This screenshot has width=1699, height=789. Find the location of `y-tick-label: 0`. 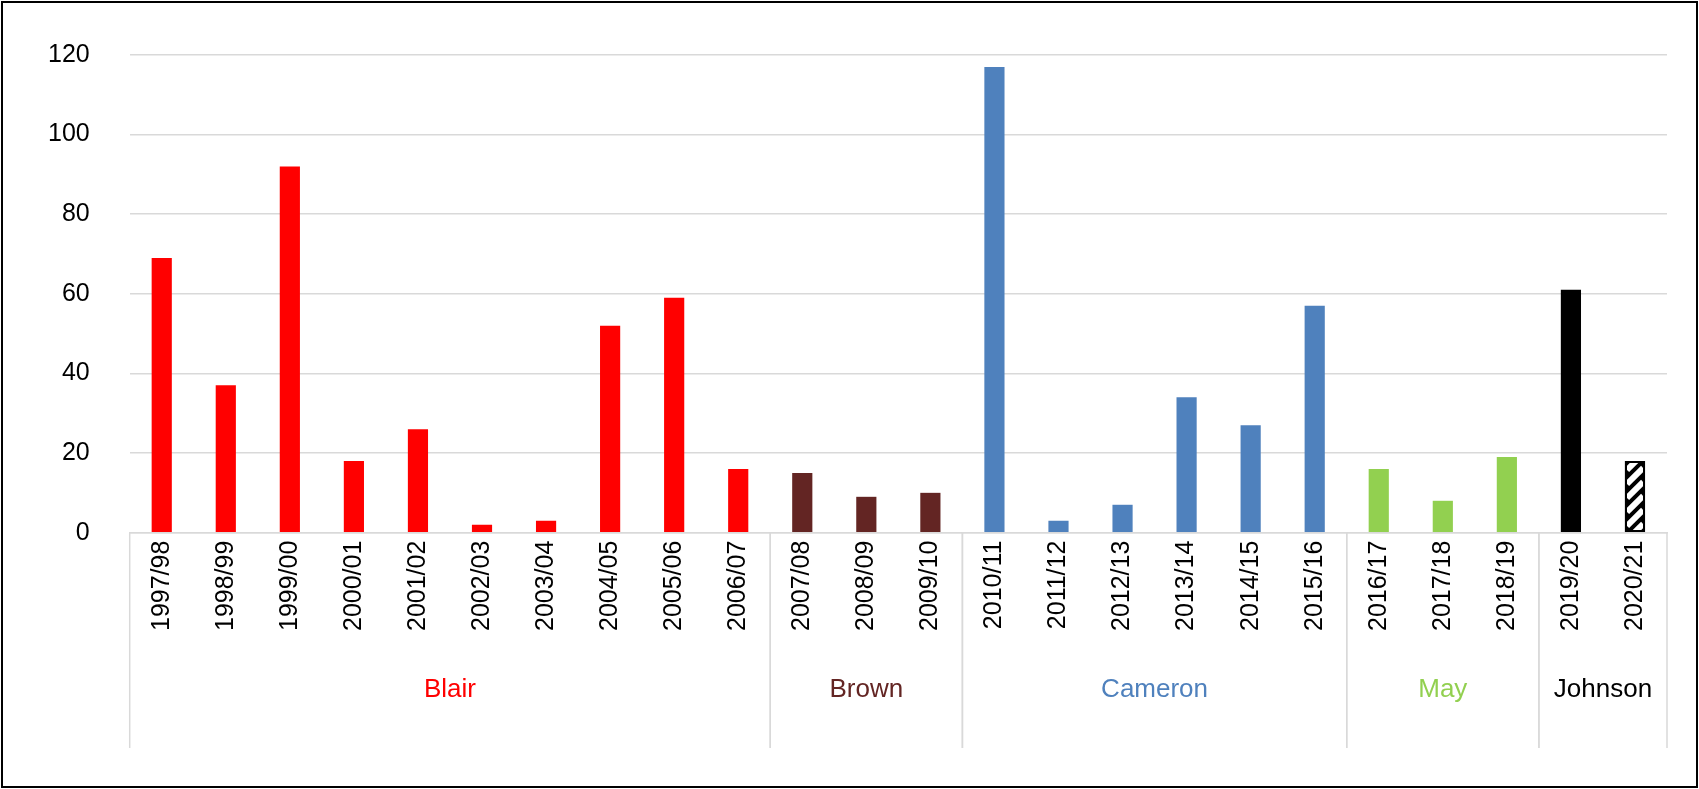

y-tick-label: 0 is located at coordinates (82, 530).